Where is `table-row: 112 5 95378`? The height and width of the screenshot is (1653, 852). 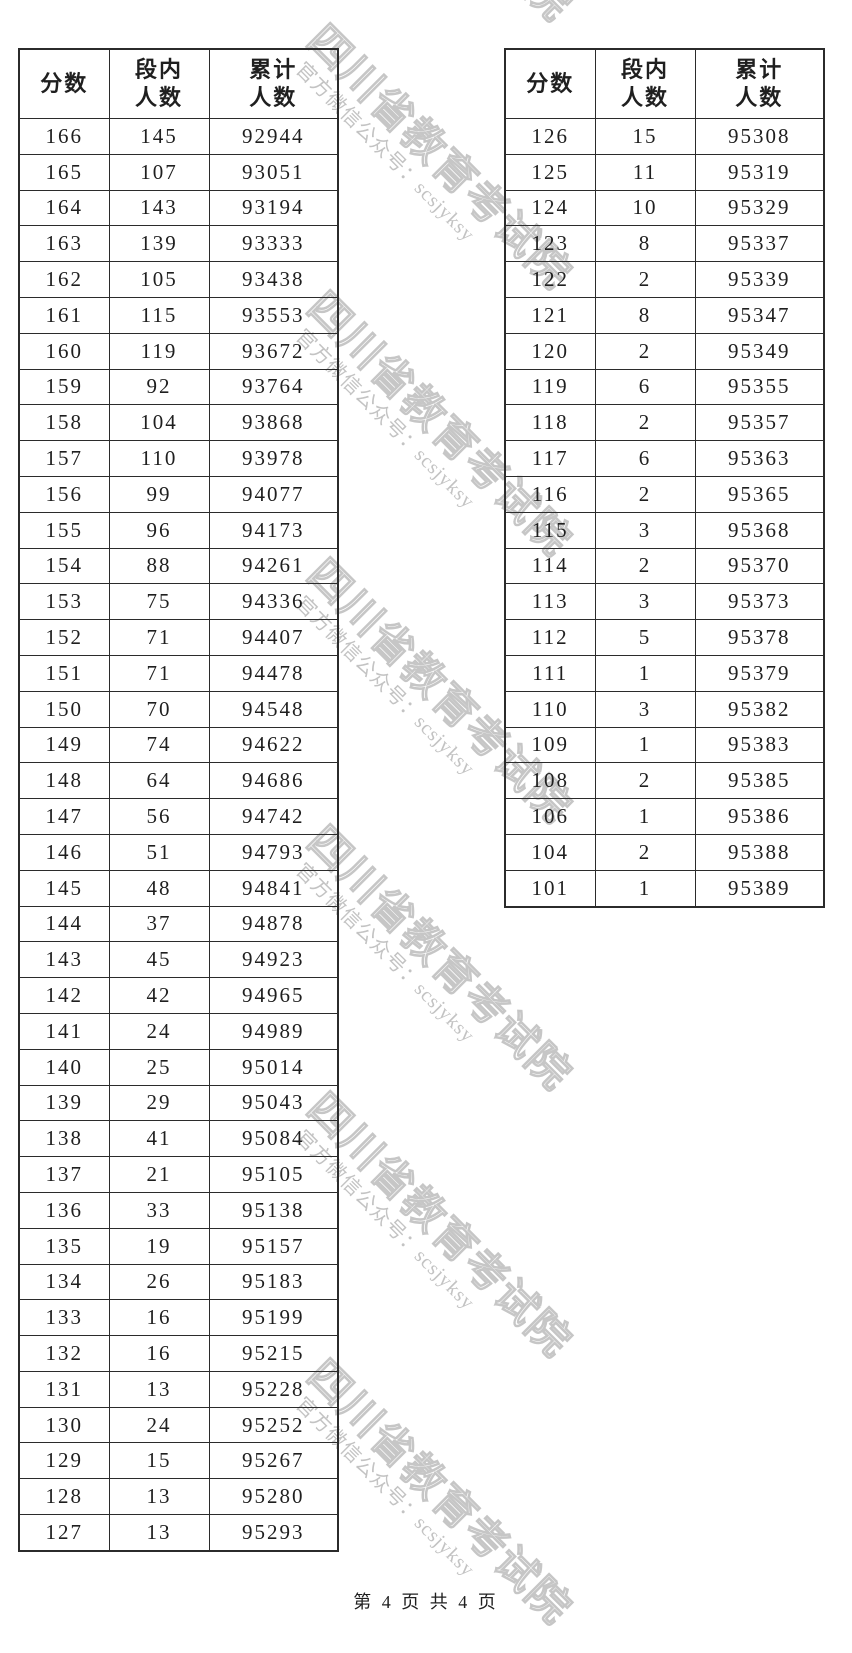 table-row: 112 5 95378 is located at coordinates (664, 637).